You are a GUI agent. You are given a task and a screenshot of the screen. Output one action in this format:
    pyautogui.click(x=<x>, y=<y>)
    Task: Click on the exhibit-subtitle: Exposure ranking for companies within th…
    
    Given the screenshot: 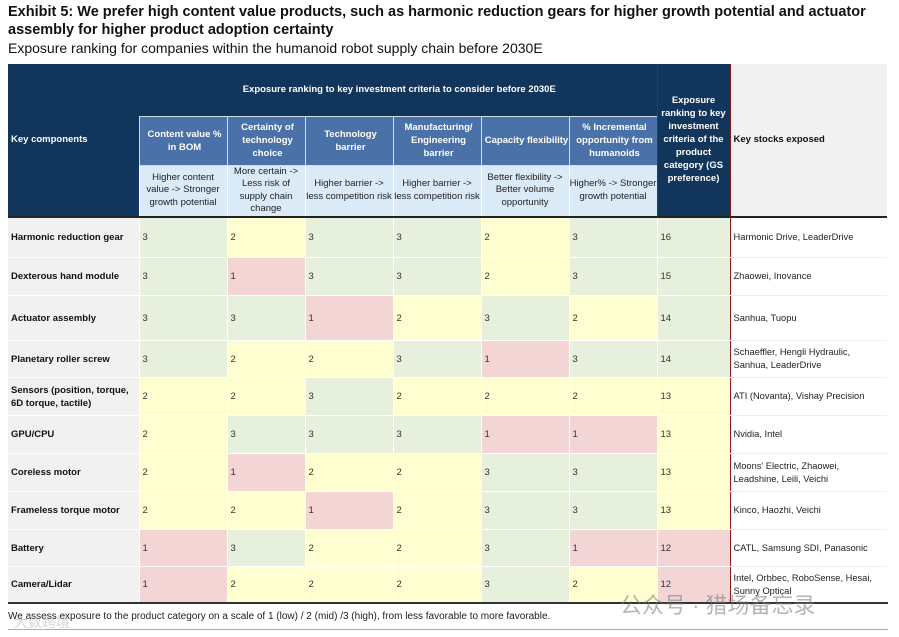 What is the action you would take?
    pyautogui.click(x=275, y=48)
    